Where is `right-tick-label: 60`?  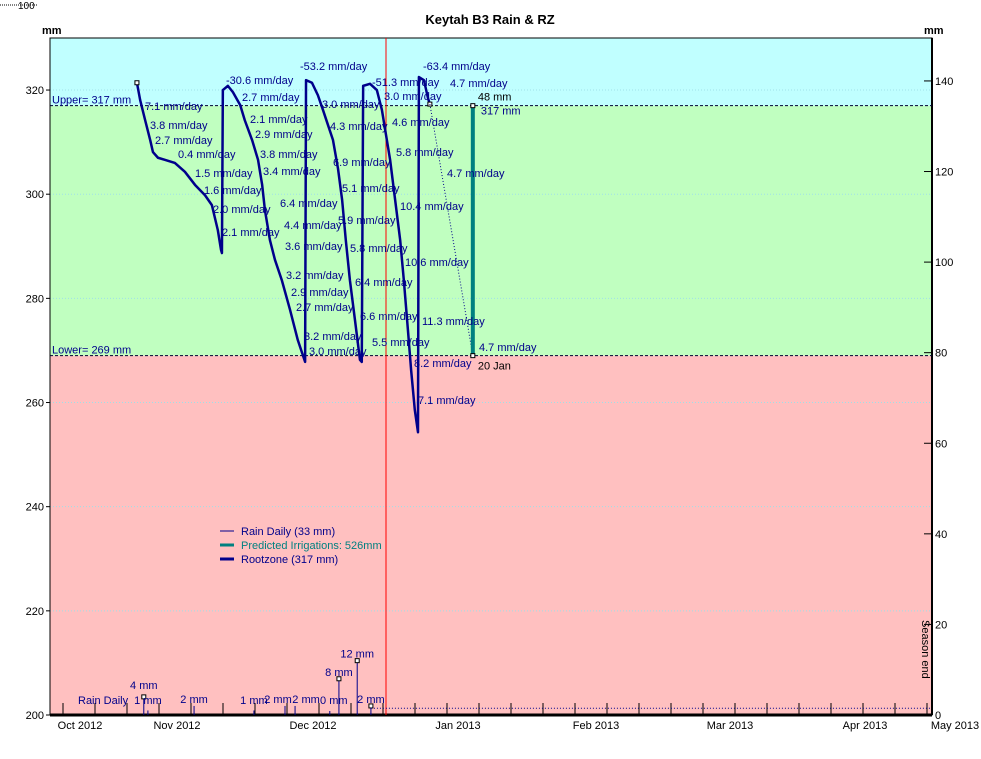
right-tick-label: 60 is located at coordinates (941, 444).